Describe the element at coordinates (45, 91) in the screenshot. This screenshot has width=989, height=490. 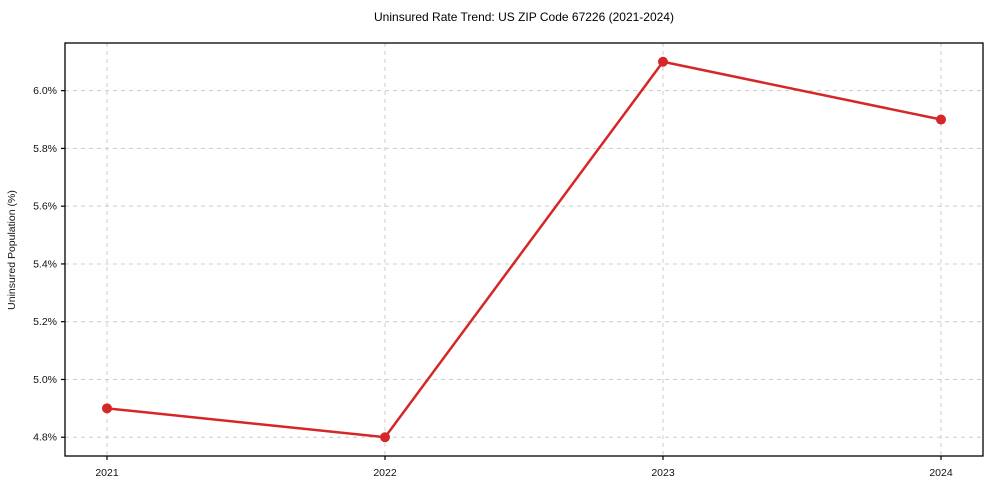
I see `y-tick-label: 6.0%` at that location.